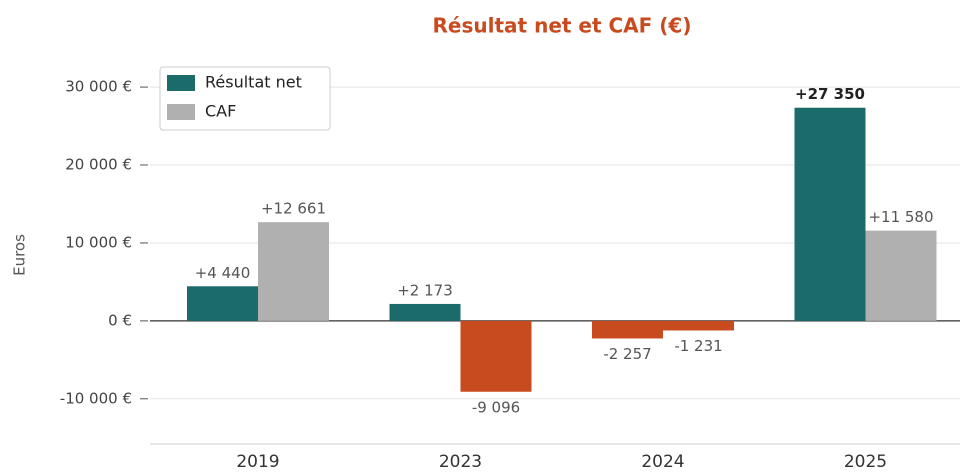  Describe the element at coordinates (900, 217) in the screenshot. I see `data-label: +11 580` at that location.